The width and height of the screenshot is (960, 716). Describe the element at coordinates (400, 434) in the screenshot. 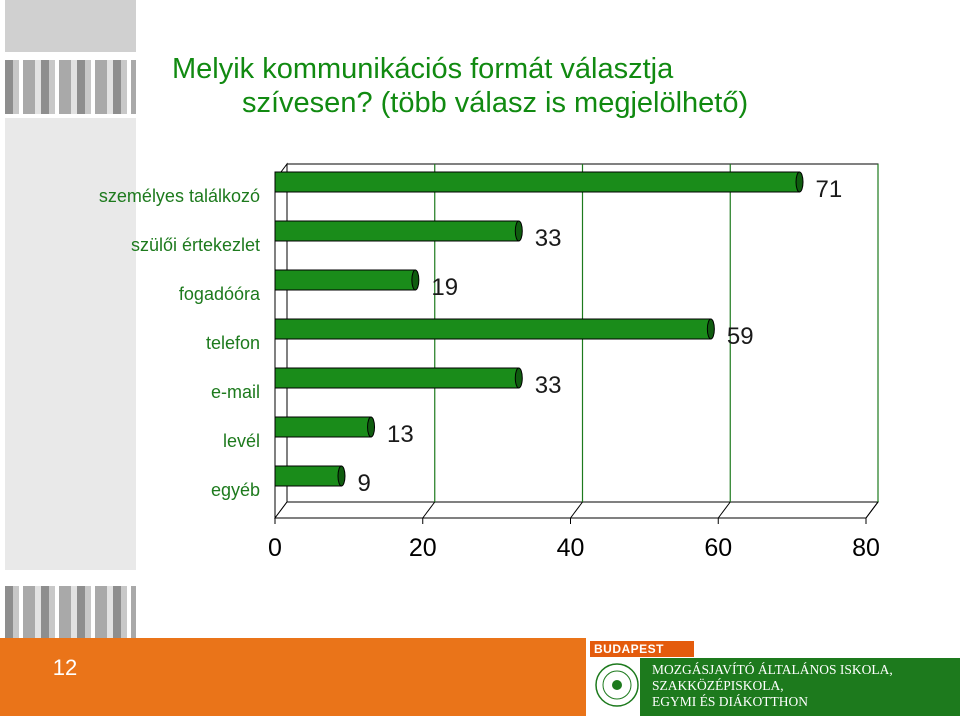

I see `data-label: 13` at that location.